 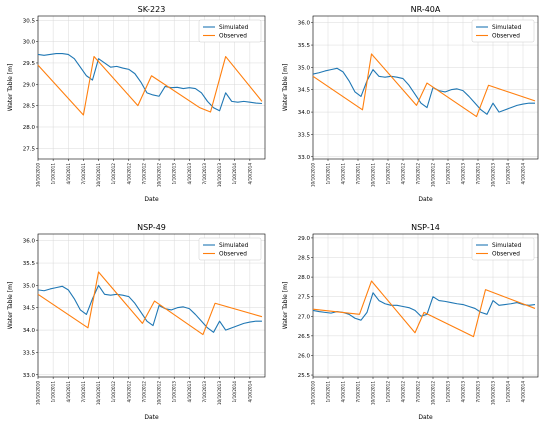 I want to click on y-tick-label: 29.5, so click(x=29, y=64).